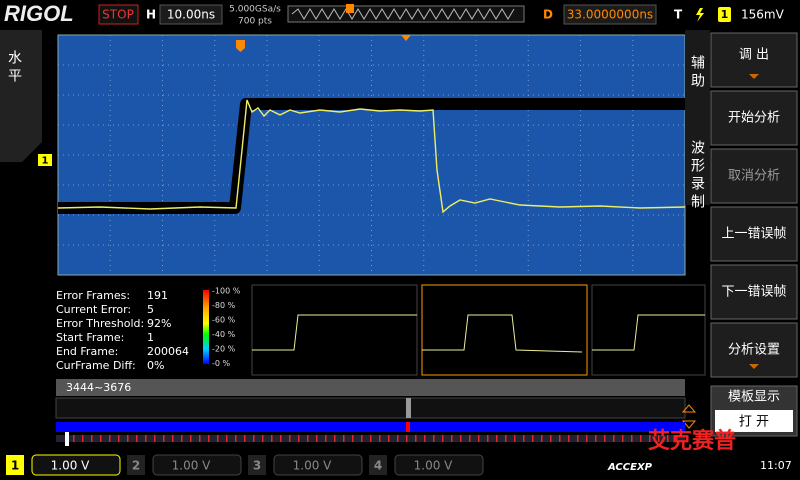 Image resolution: width=800 pixels, height=480 pixels. What do you see at coordinates (754, 55) in the screenshot?
I see `softkey-label: 调 出` at bounding box center [754, 55].